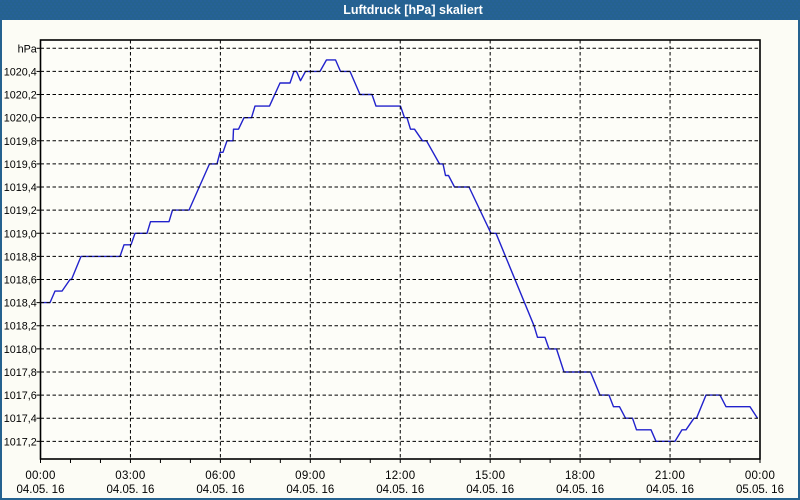 The image size is (800, 500). I want to click on svg-text: 1017,8, so click(20, 373).